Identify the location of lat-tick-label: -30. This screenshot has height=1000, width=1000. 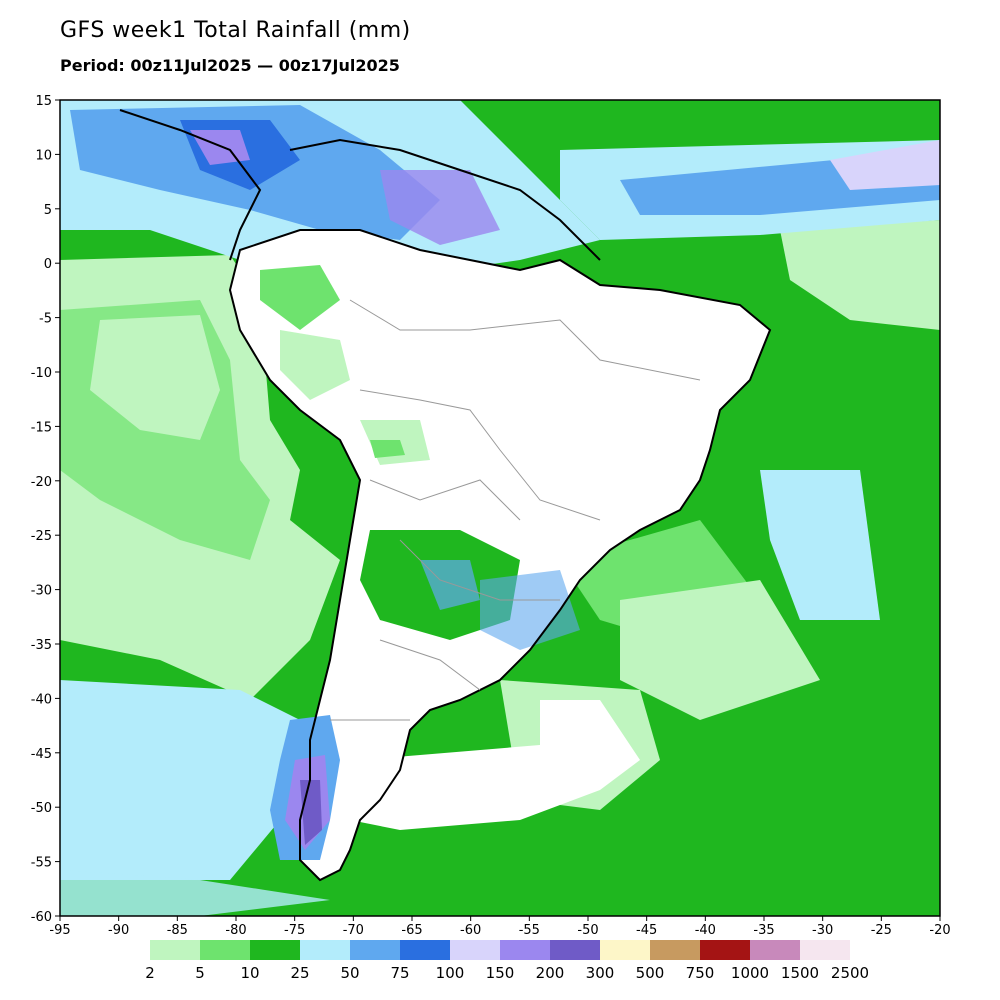
(41, 591).